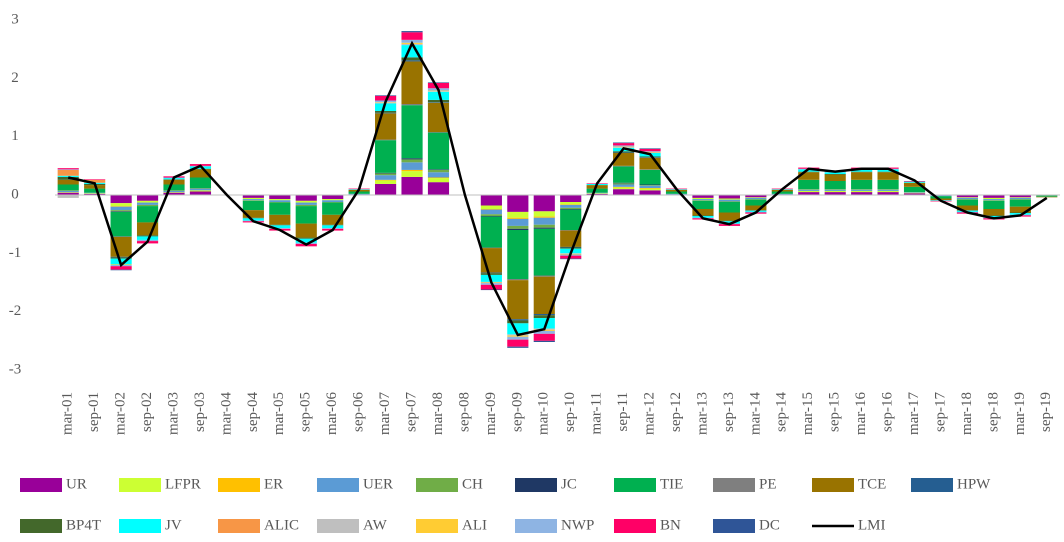 The image size is (1064, 542). What do you see at coordinates (121, 413) in the screenshot?
I see `x-tick-label: mar-02` at bounding box center [121, 413].